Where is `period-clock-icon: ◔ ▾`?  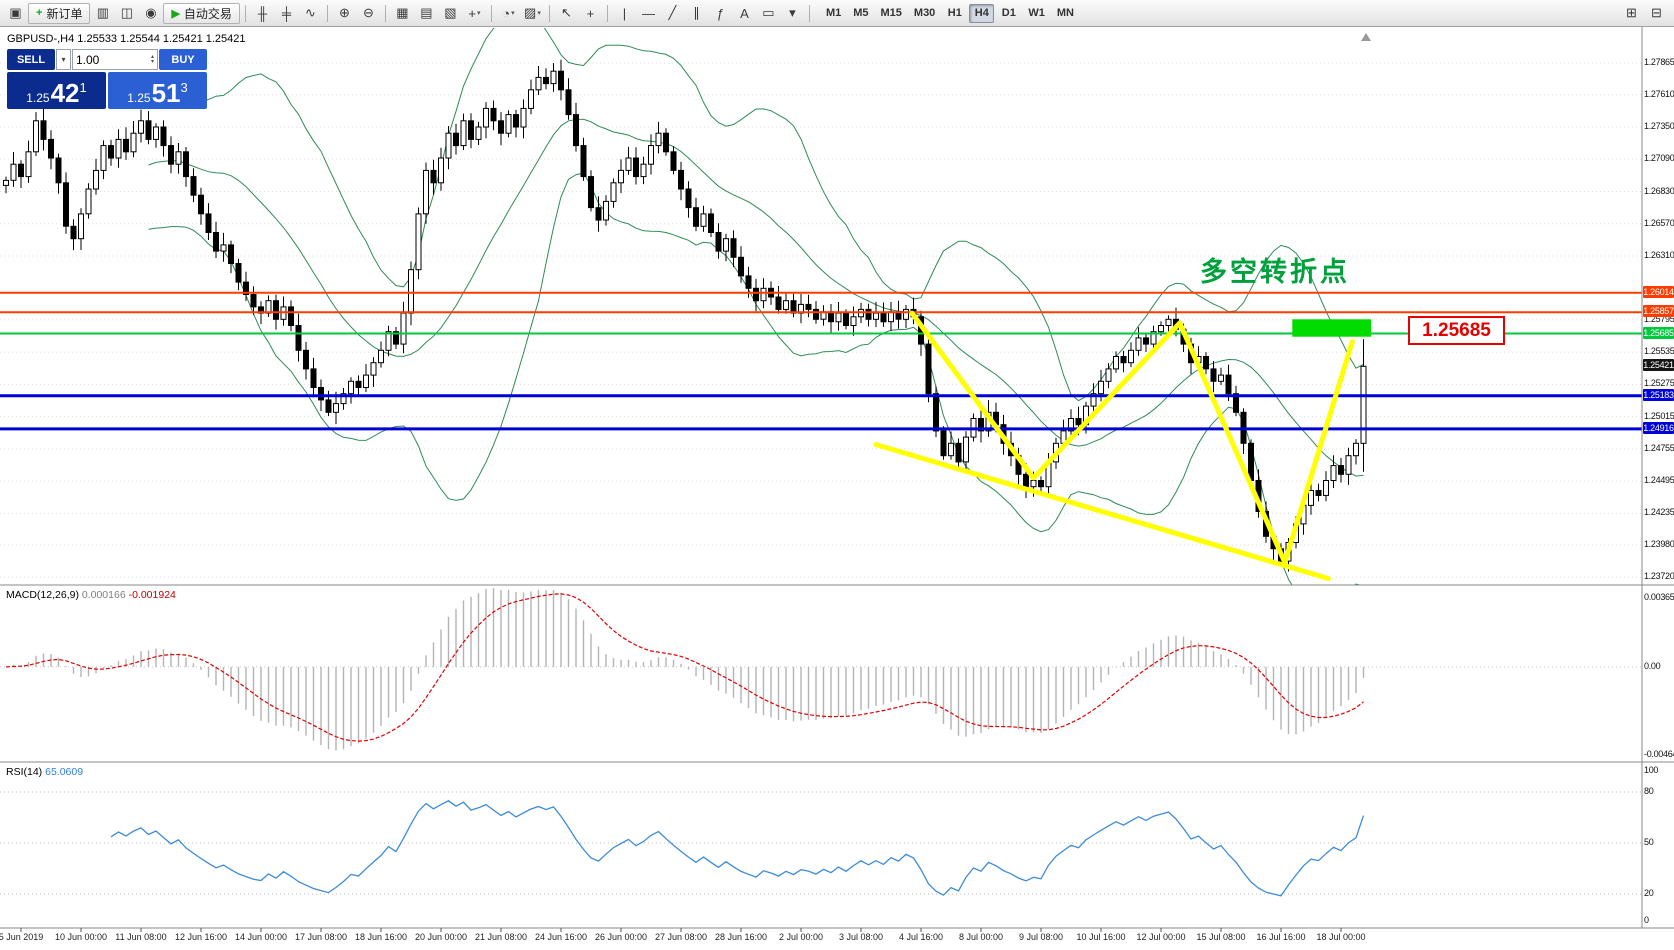 period-clock-icon: ◔ ▾ is located at coordinates (508, 13).